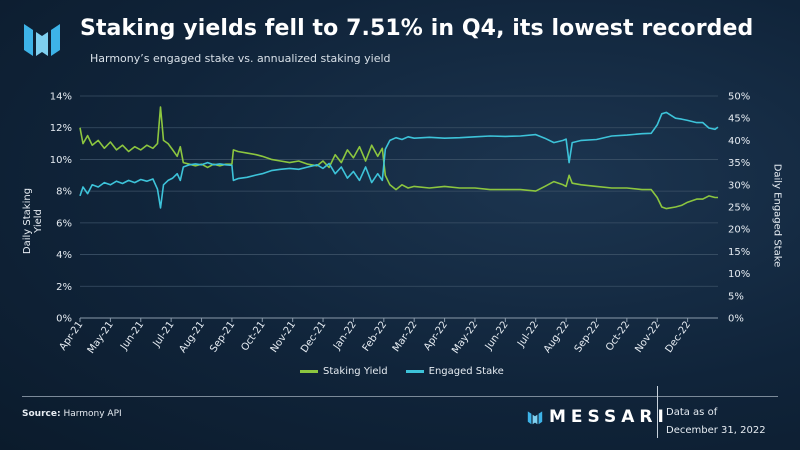 The height and width of the screenshot is (450, 800). Describe the element at coordinates (466, 371) in the screenshot. I see `legend-label-engaged-stake: Engaged Stake` at that location.